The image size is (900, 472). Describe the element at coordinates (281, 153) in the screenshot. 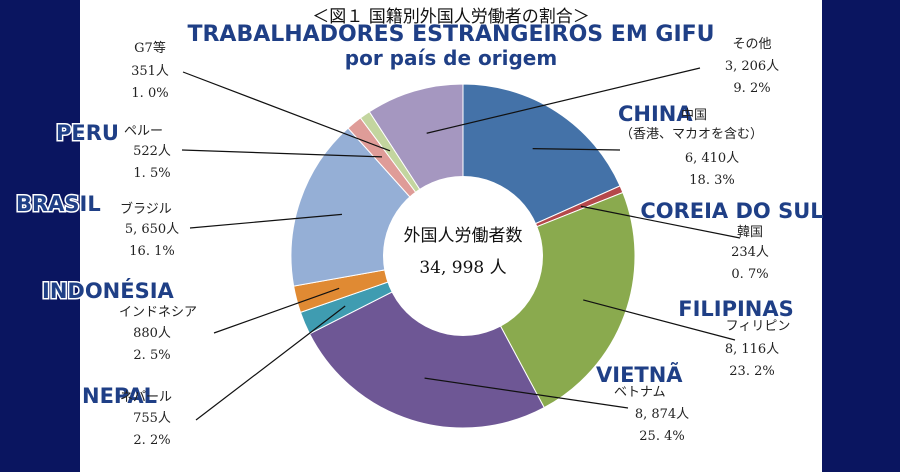

I see `leader-line-peru` at that location.